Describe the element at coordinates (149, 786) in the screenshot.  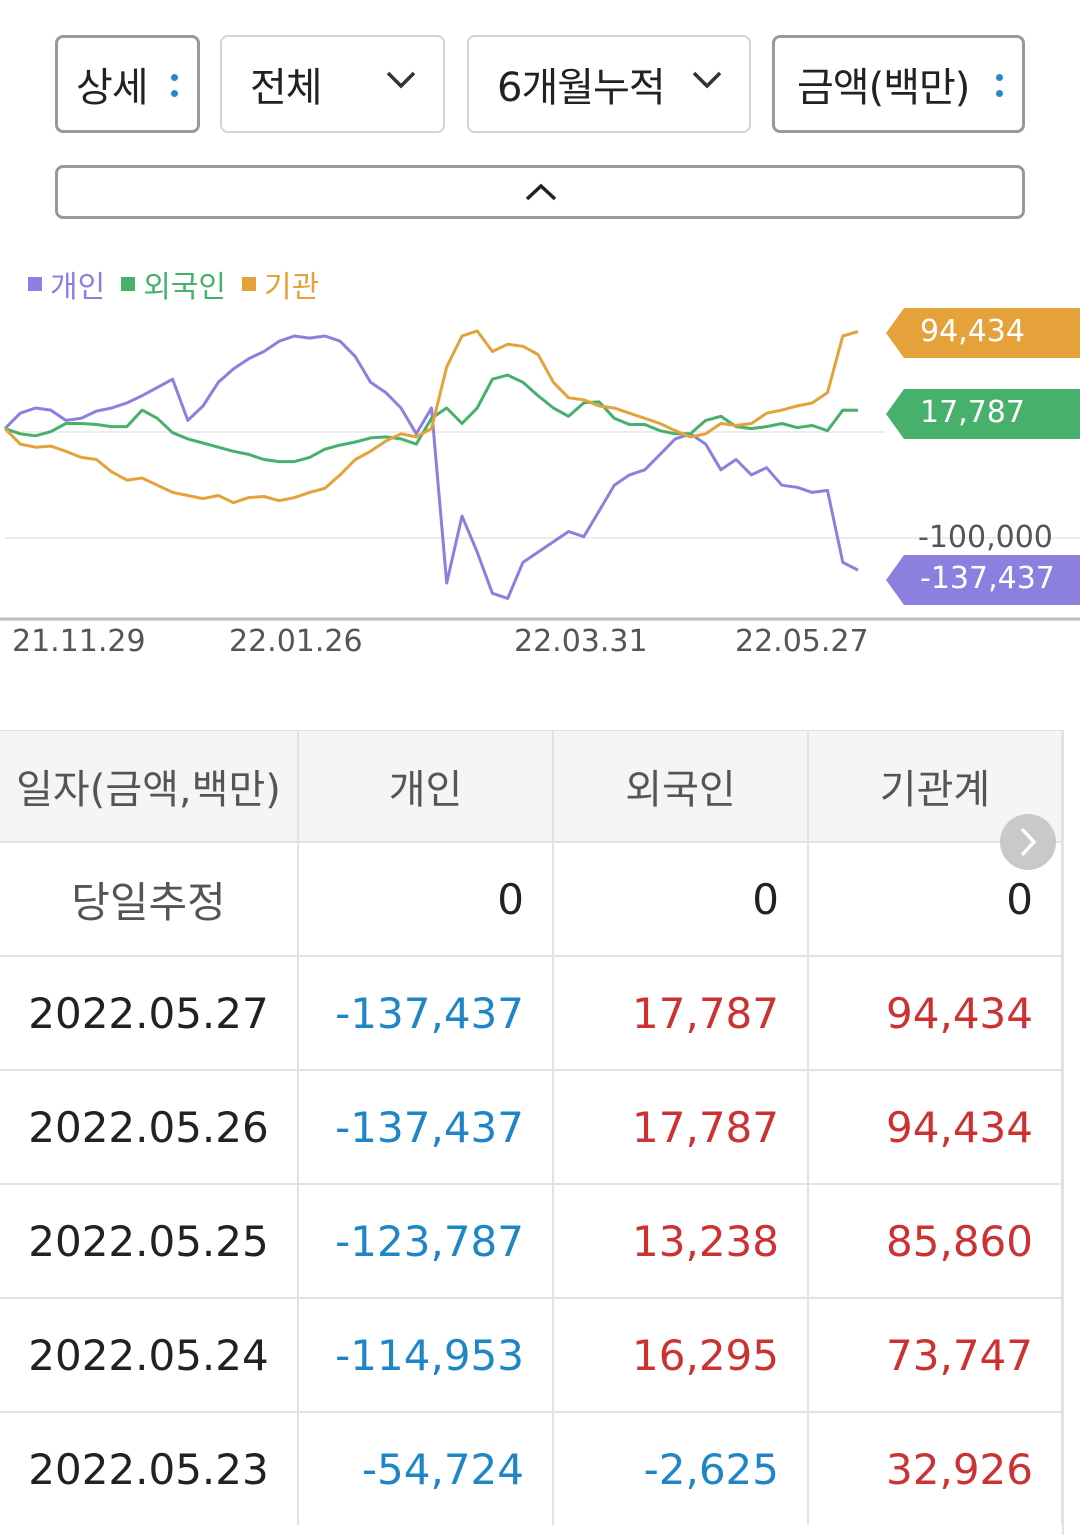
I see `column-header-date: 일자(금액,백만)` at that location.